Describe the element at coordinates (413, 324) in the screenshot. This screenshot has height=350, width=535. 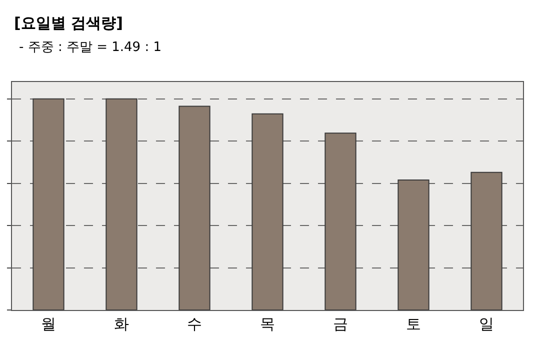
I see `x-tick-label: 토` at that location.